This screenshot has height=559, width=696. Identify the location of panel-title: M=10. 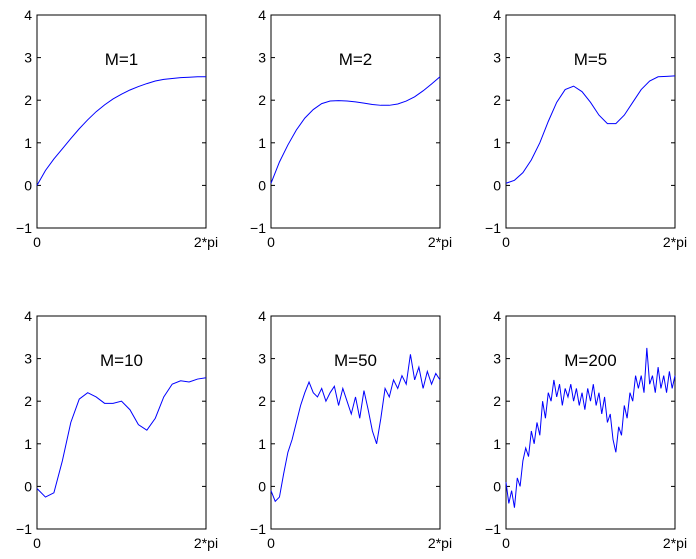
(121, 360).